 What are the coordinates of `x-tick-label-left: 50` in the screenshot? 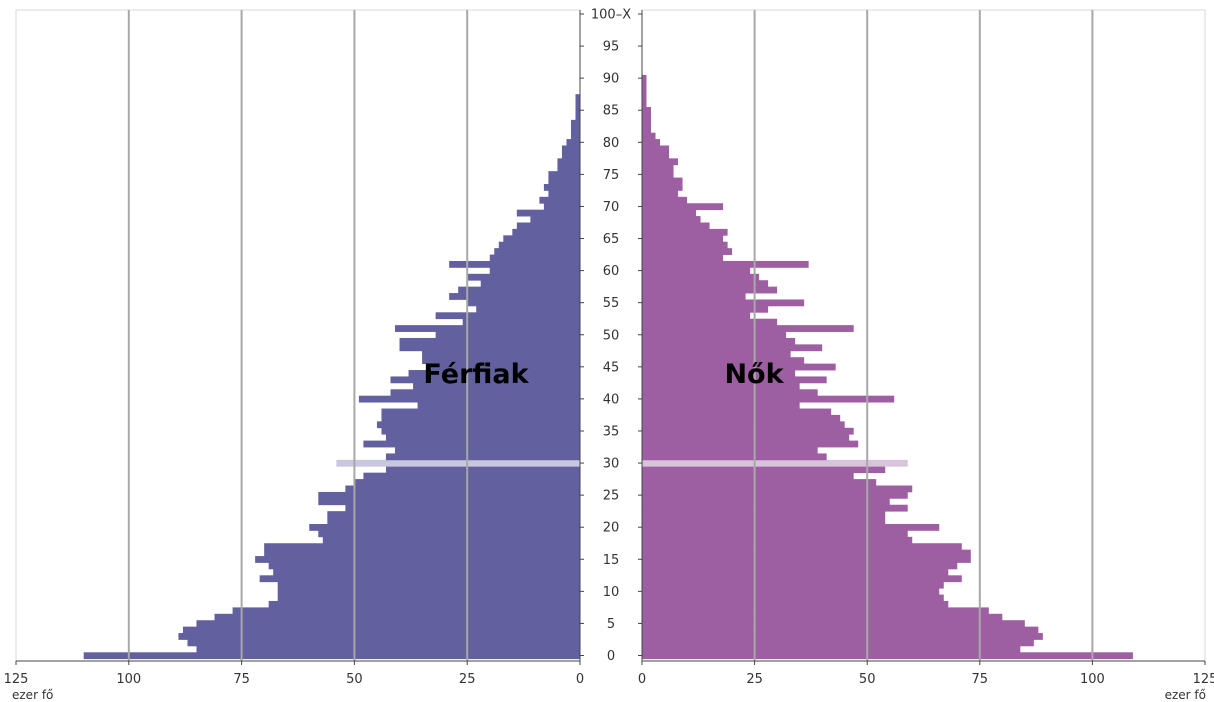 It's located at (354, 679).